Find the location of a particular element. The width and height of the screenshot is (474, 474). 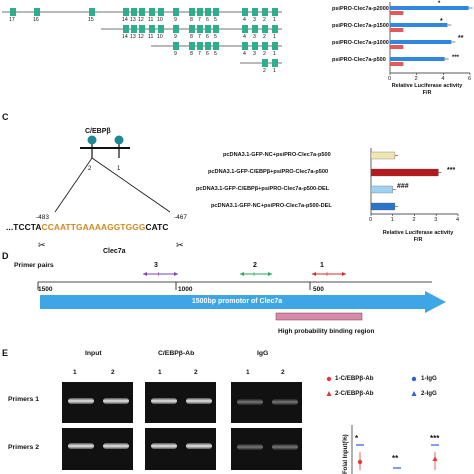

c-tick-label: 3 is located at coordinates (436, 220).